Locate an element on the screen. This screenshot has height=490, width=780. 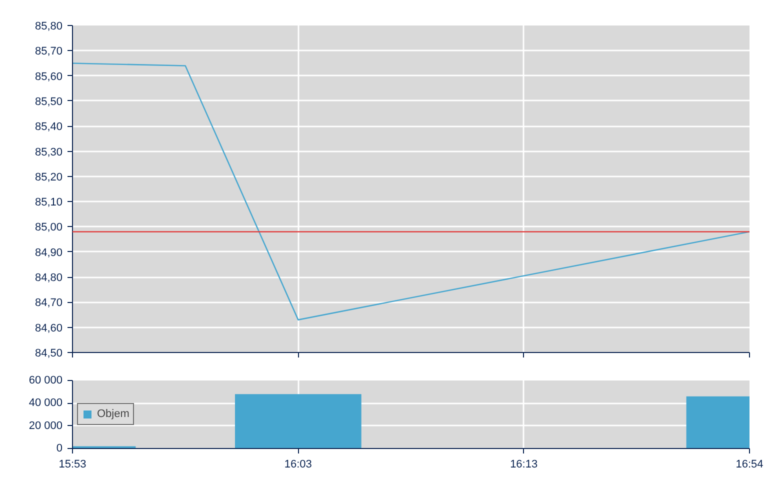
y-tick-label: 85,40 is located at coordinates (48, 127).